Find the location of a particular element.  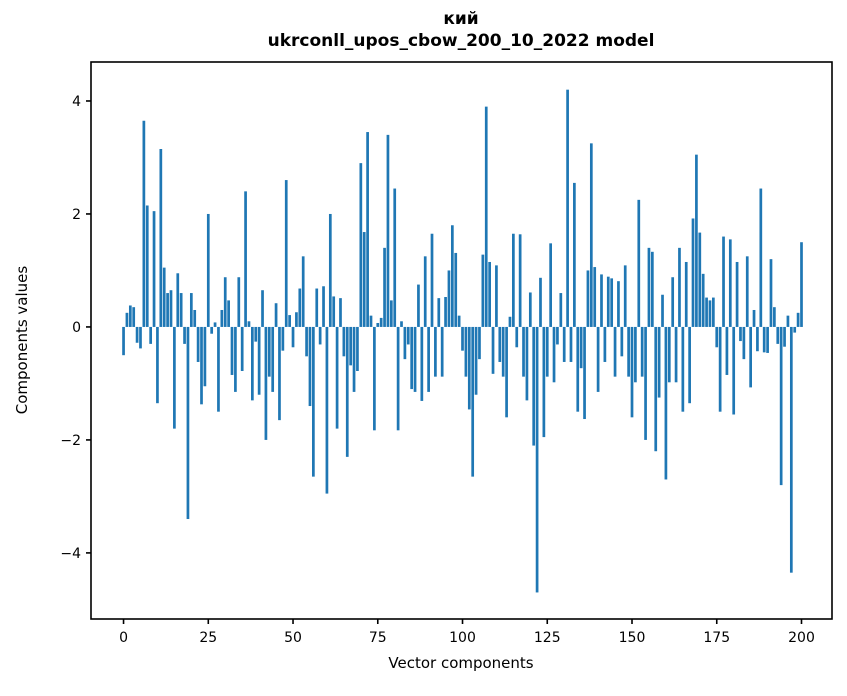

y-tick-label: 2 is located at coordinates (76, 215).